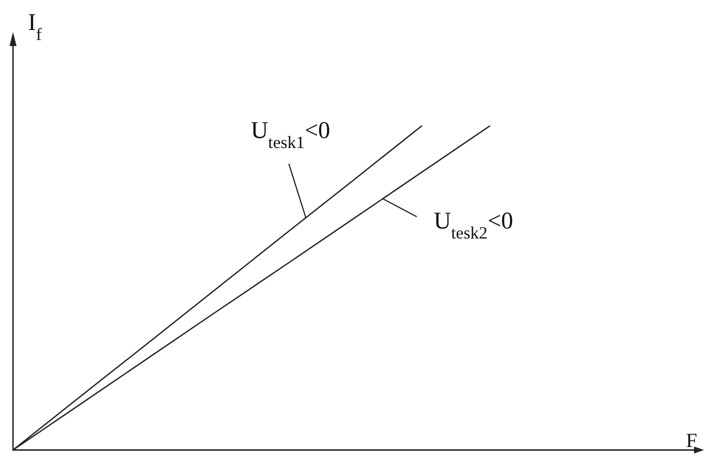 The image size is (705, 458). I want to click on legend-label: U$_{tesk2}$<0, so click(474, 225).